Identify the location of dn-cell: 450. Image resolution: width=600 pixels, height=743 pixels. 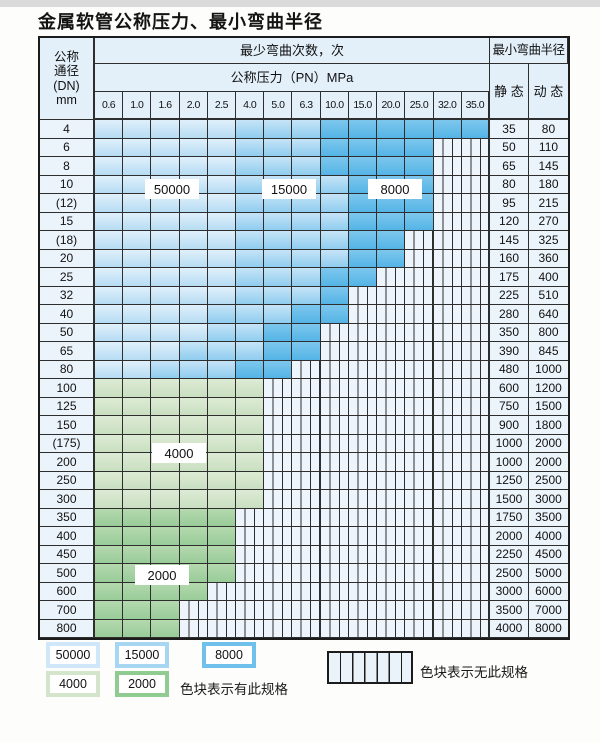
(67, 554).